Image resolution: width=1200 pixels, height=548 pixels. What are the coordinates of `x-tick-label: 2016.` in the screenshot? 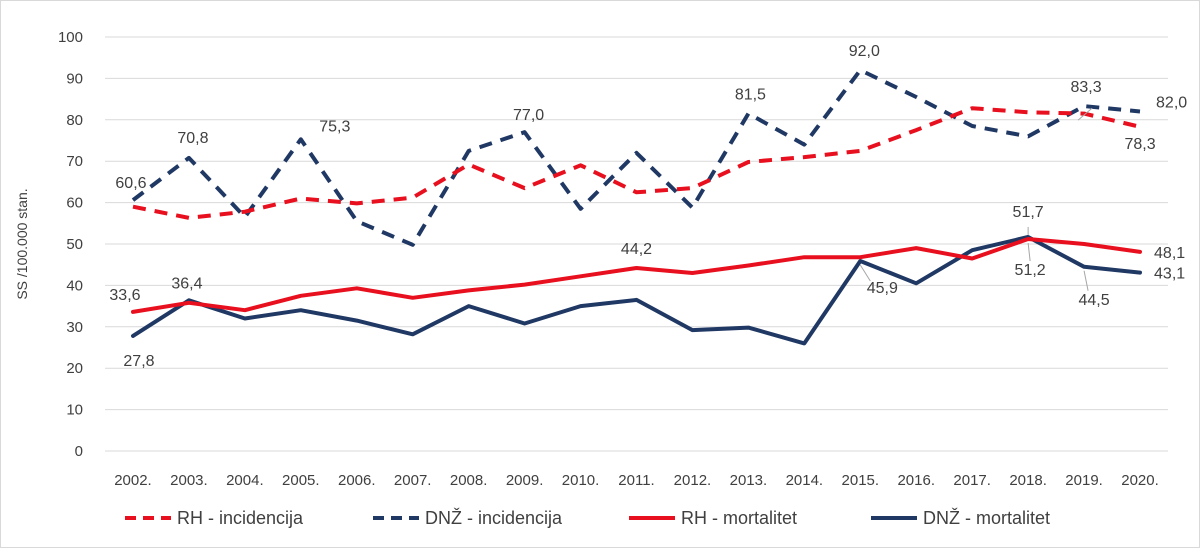 It's located at (916, 480).